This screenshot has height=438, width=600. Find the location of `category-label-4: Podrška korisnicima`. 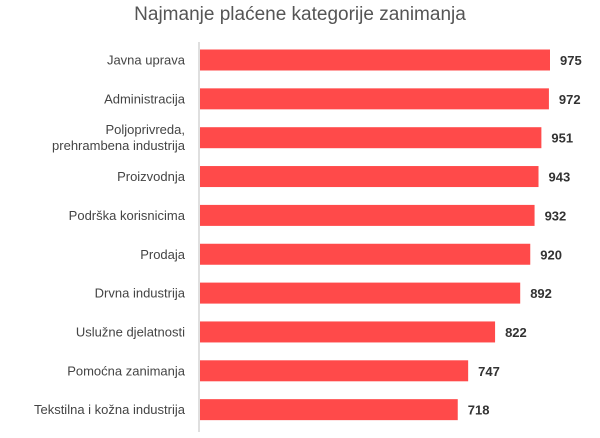

category-label-4: Podrška korisnicima is located at coordinates (127, 215).